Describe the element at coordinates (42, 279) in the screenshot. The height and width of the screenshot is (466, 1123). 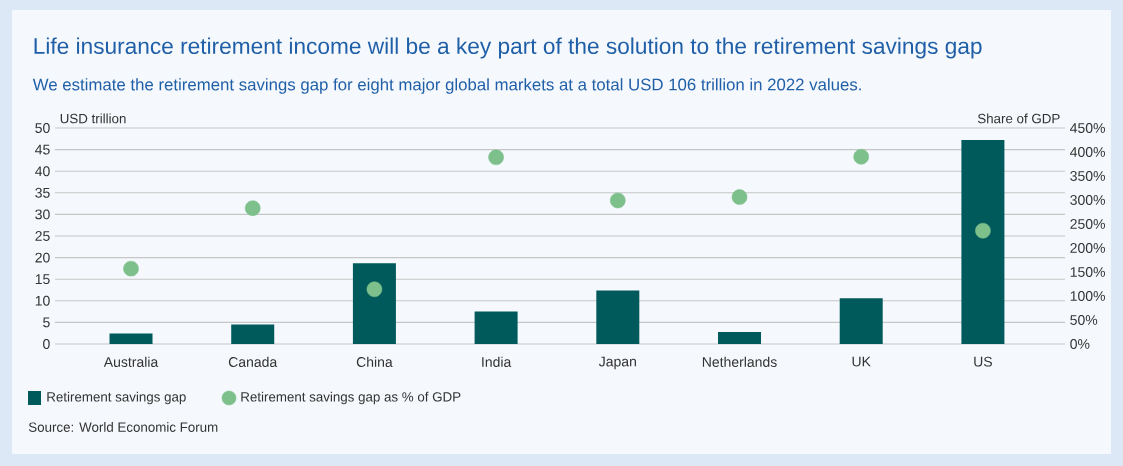
I see `y-tick-label: 15` at that location.